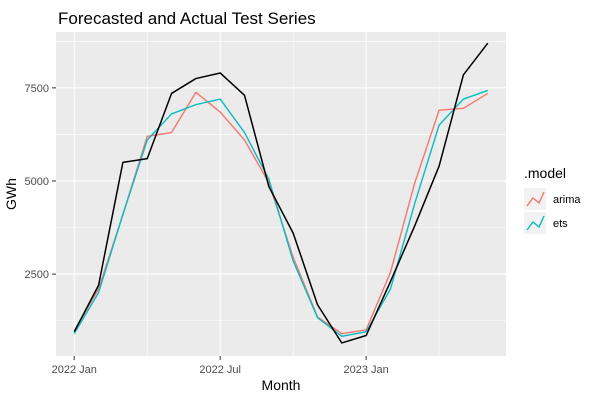 This screenshot has width=600, height=400. What do you see at coordinates (535, 199) in the screenshot?
I see `legend-swatch-arima` at bounding box center [535, 199].